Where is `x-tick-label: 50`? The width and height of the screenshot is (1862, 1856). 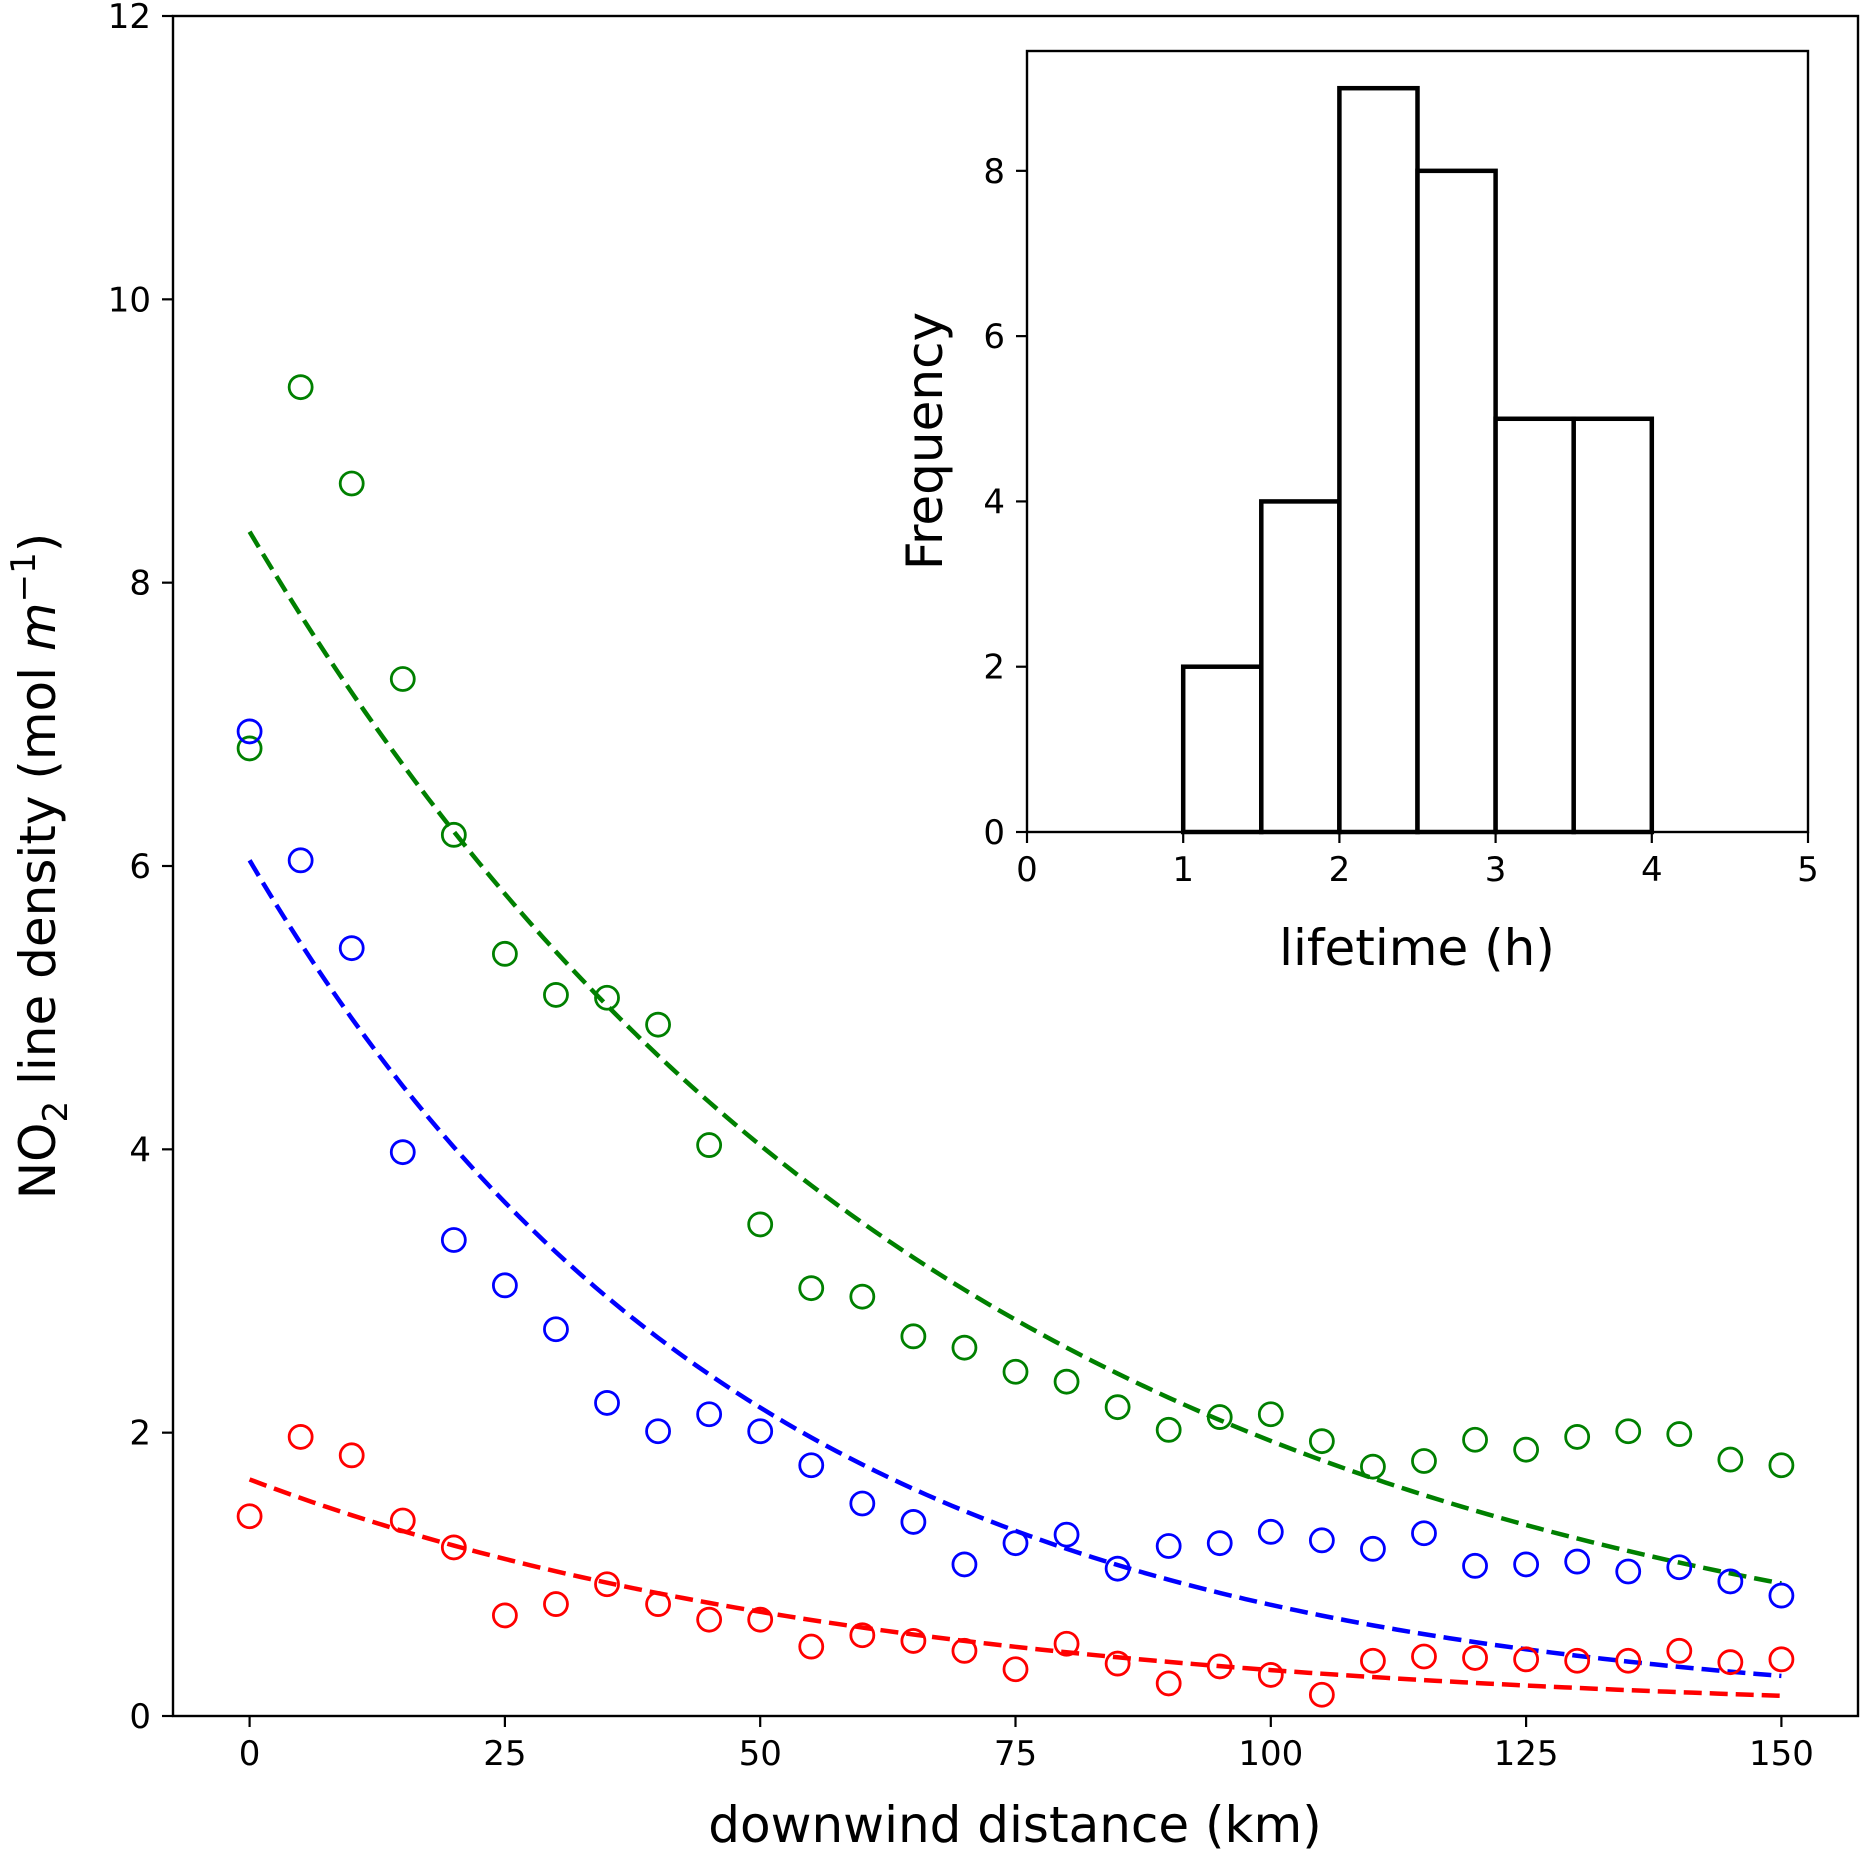
x-tick-label: 50 is located at coordinates (760, 1754).